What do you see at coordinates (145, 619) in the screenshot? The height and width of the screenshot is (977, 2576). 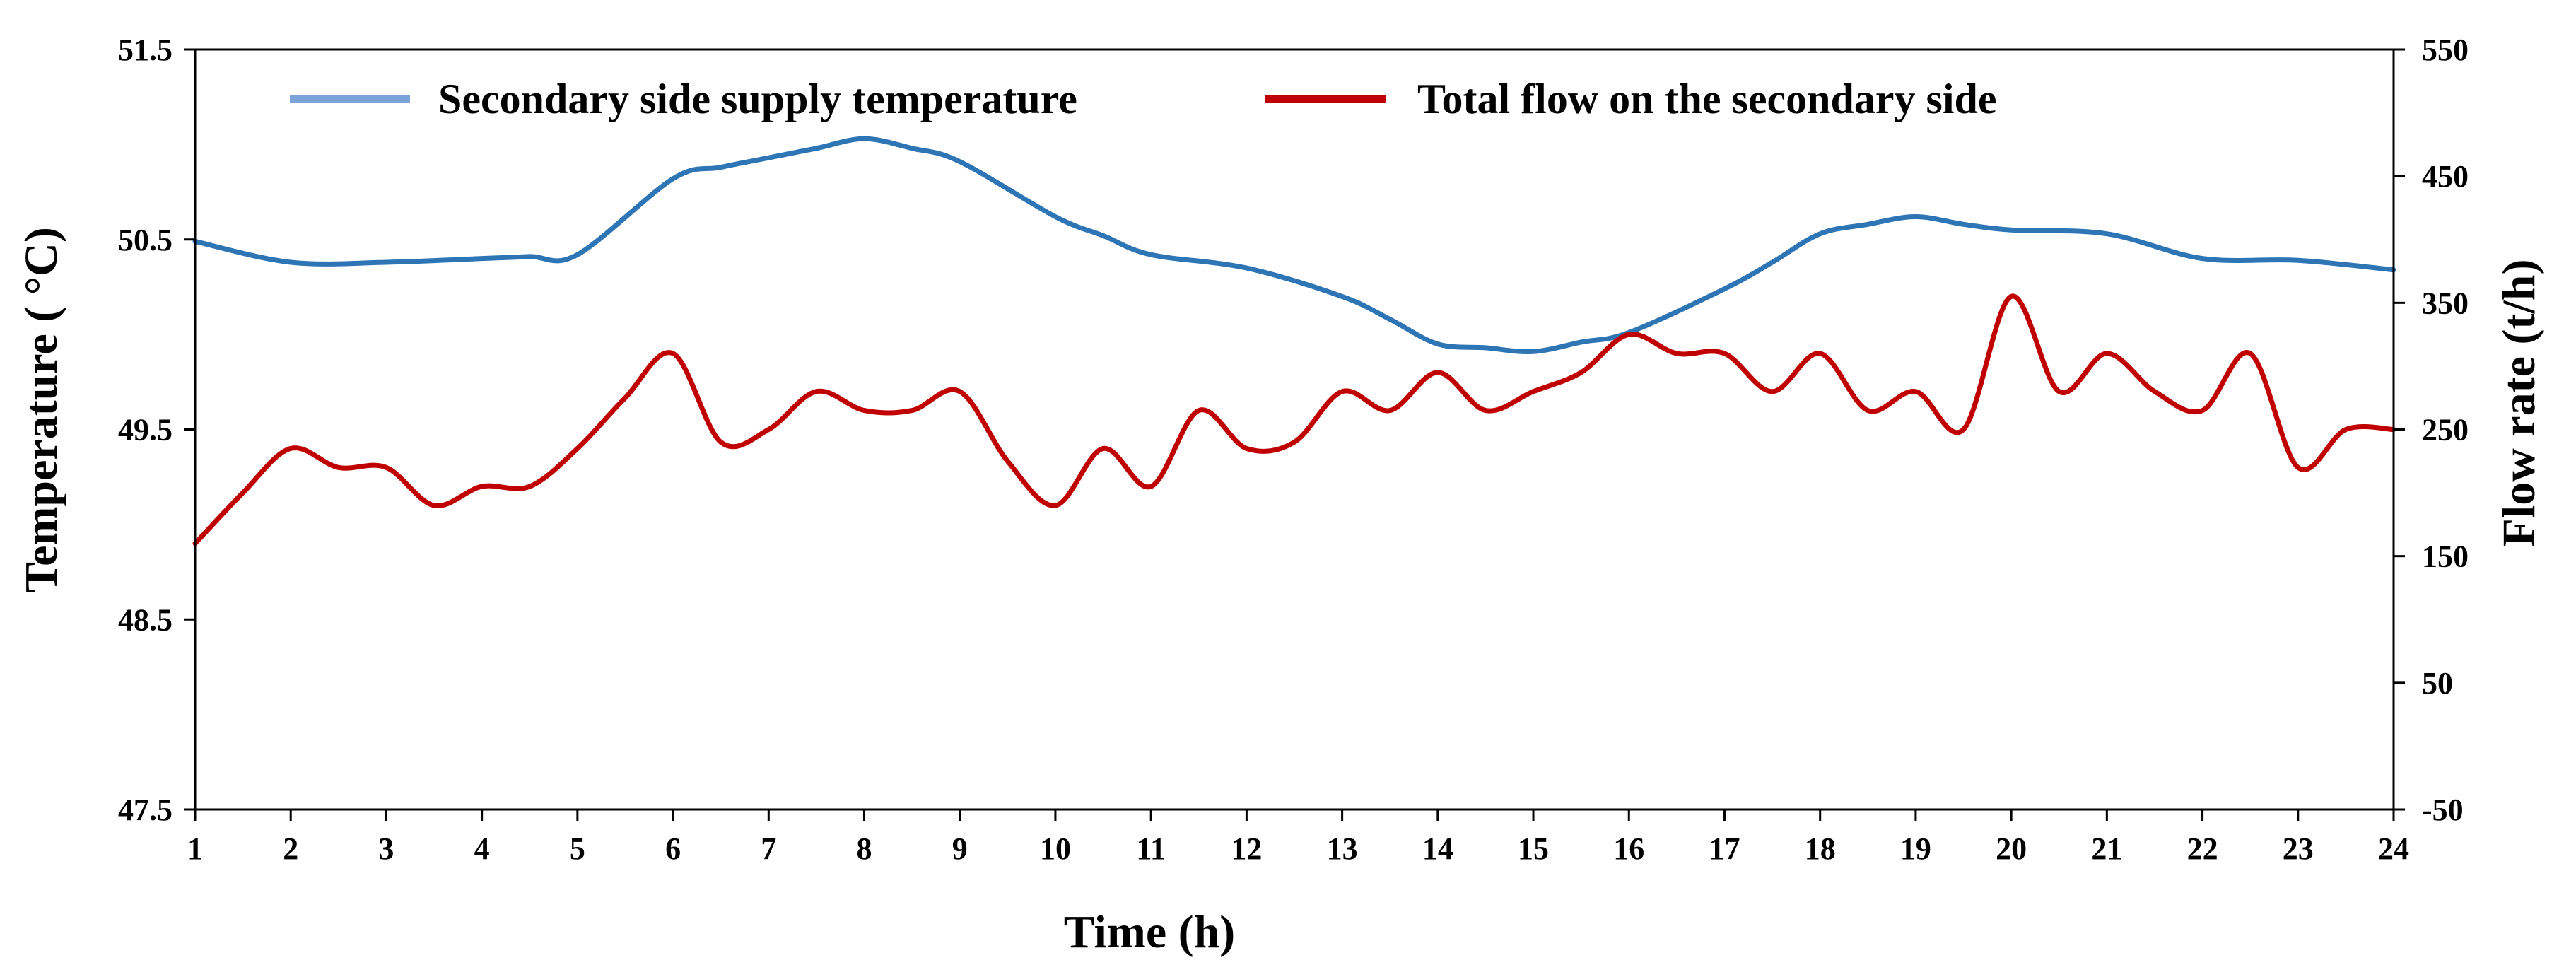 I see `y-left-tick-label: 48.5` at bounding box center [145, 619].